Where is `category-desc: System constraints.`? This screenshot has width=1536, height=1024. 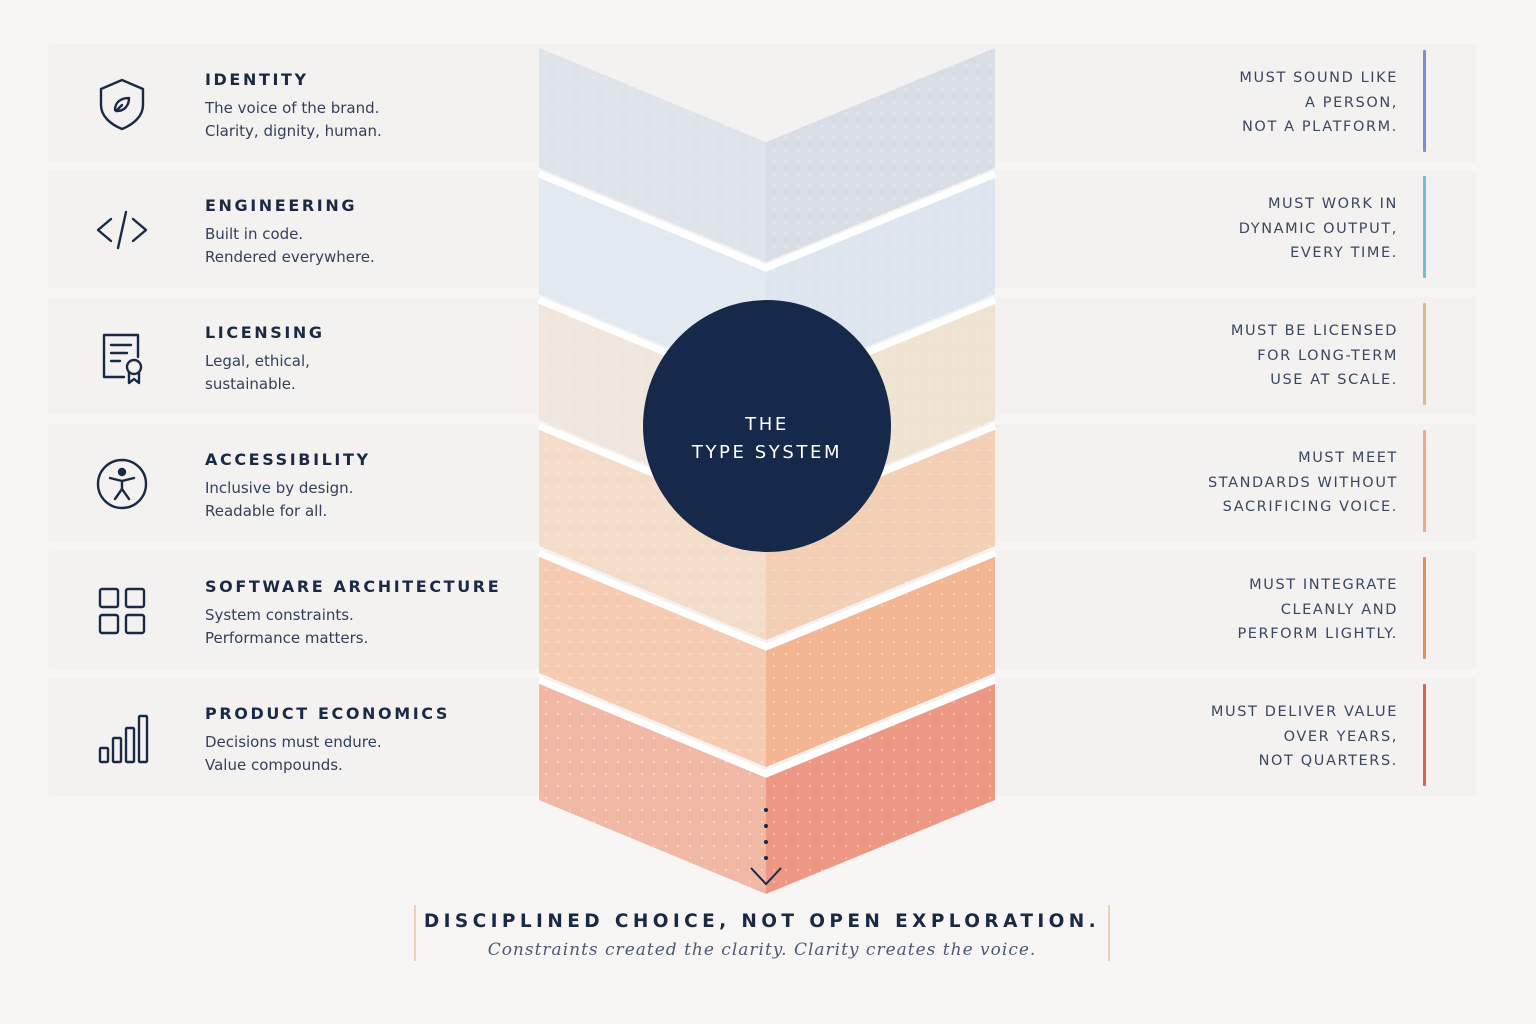
category-desc: System constraints. is located at coordinates (279, 615).